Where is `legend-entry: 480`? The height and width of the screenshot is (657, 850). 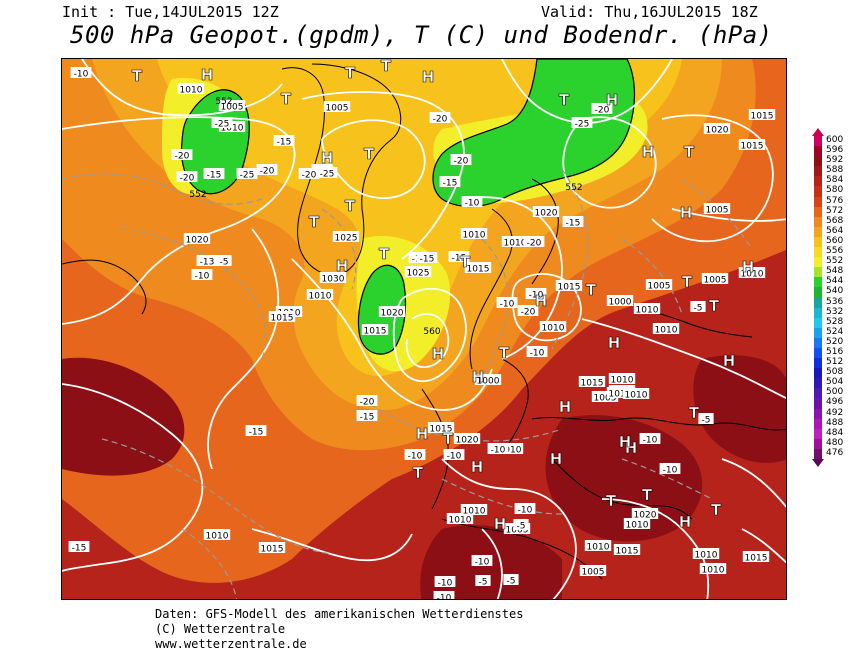 legend-entry: 480 is located at coordinates (830, 443).